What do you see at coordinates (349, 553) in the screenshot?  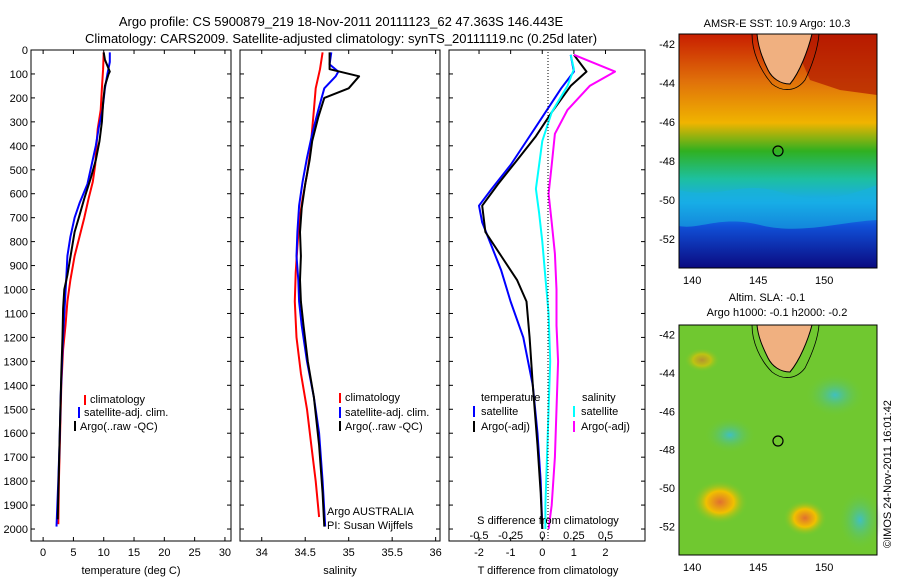 I see `salinity-xtick-label: 35` at bounding box center [349, 553].